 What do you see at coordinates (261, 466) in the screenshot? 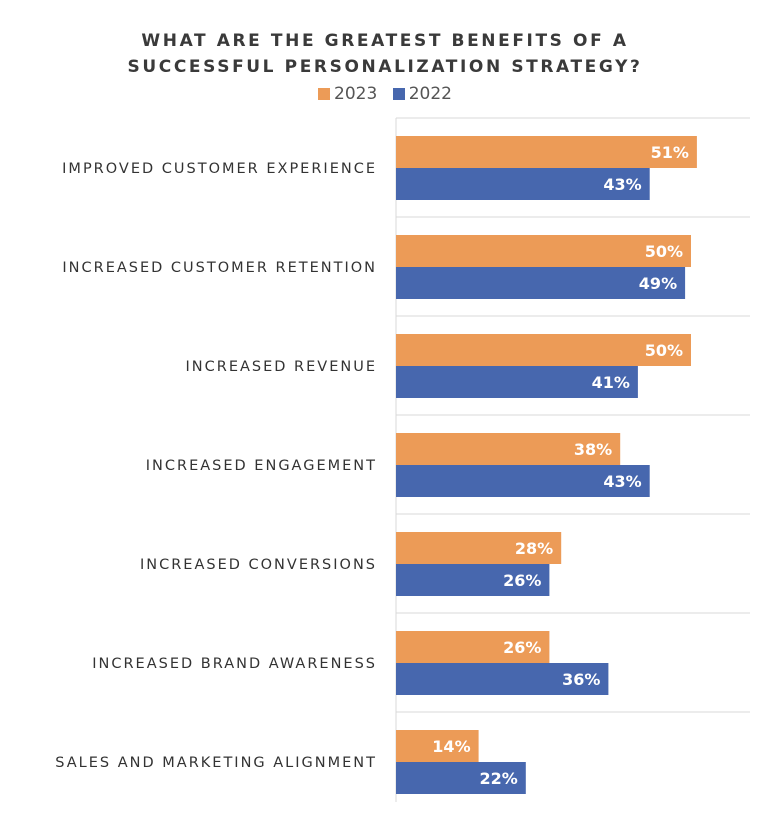
I see `category-label: INCREASED ENGAGEMENT` at bounding box center [261, 466].